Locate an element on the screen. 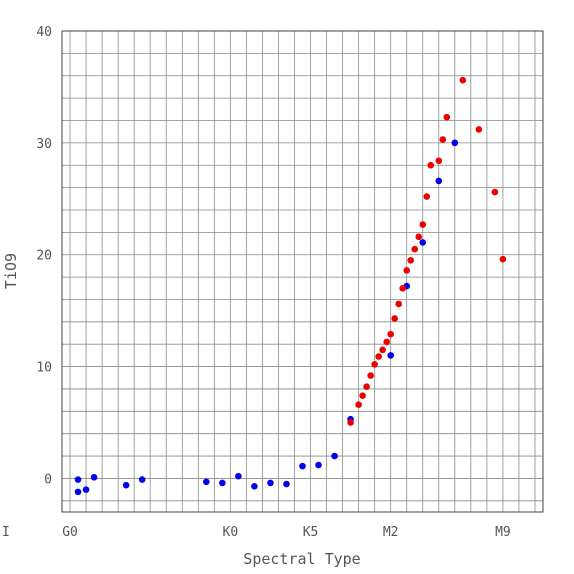 This screenshot has height=574, width=574. y-axis-title: TiO9 is located at coordinates (11, 271).